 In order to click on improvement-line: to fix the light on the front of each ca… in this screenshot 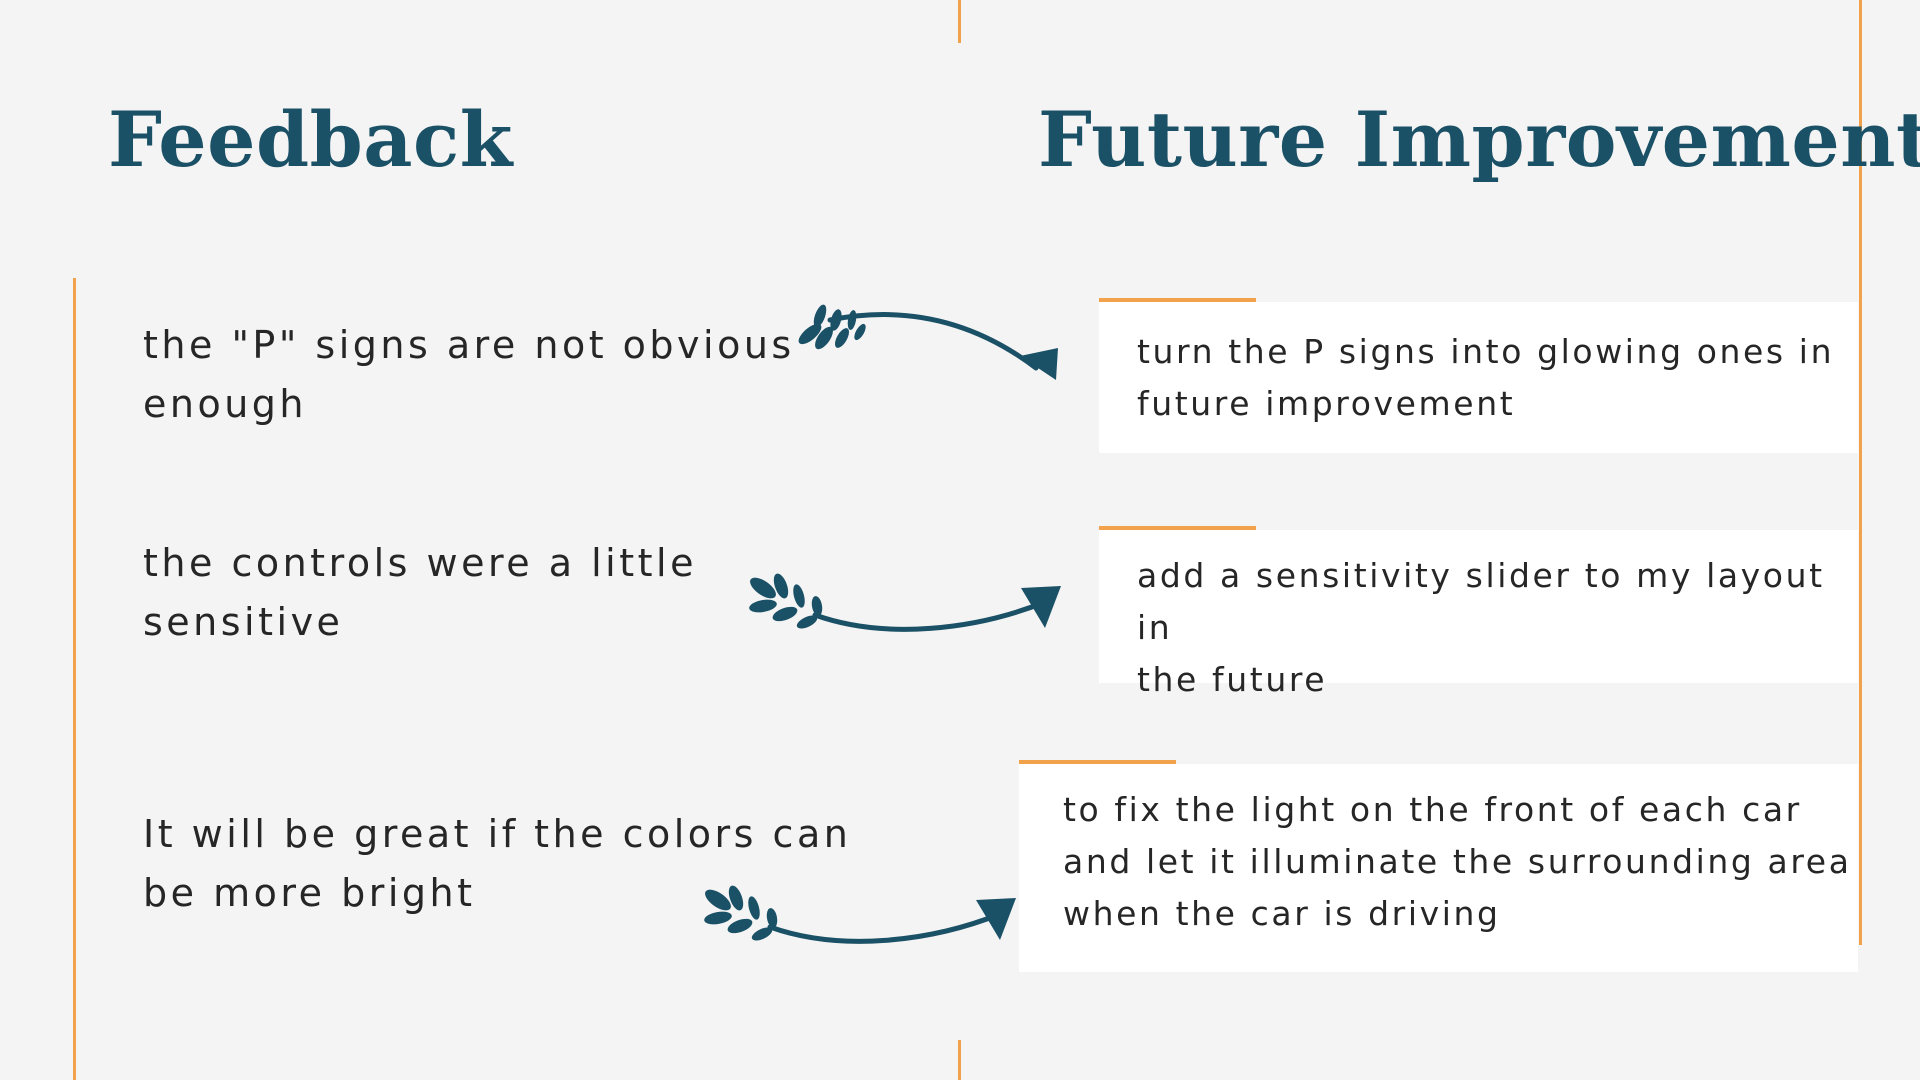, I will do `click(1432, 809)`.